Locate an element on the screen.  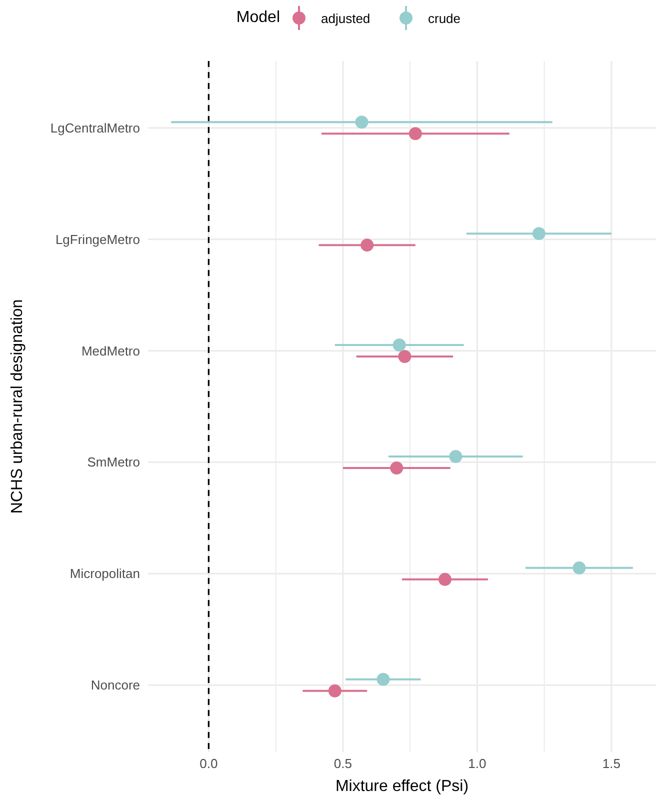
legend-title: Model is located at coordinates (258, 17).